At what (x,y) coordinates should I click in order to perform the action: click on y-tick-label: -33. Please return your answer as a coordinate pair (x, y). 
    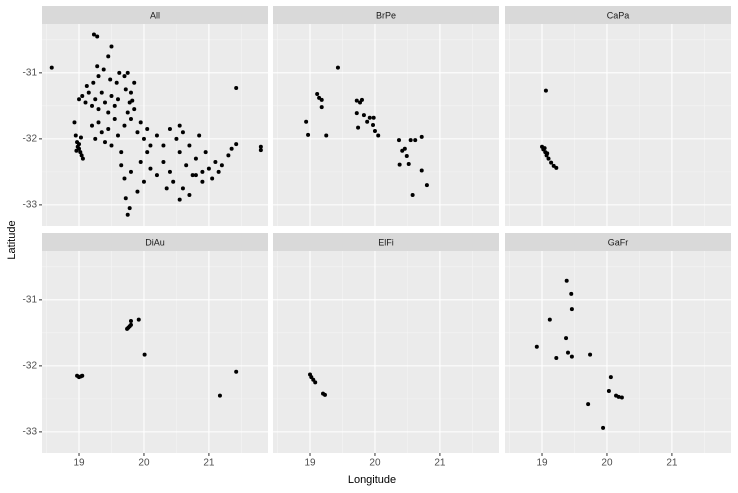
    Looking at the image, I should click on (30, 205).